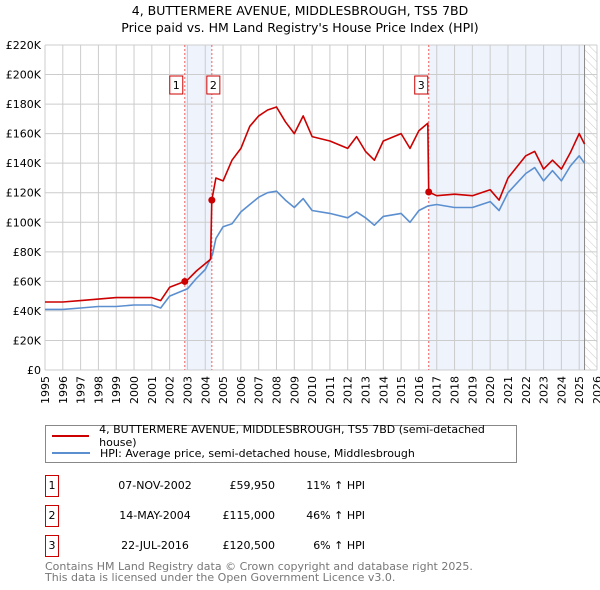 This screenshot has height=590, width=600. I want to click on sale-date: 14-MAY-2004, so click(155, 515).